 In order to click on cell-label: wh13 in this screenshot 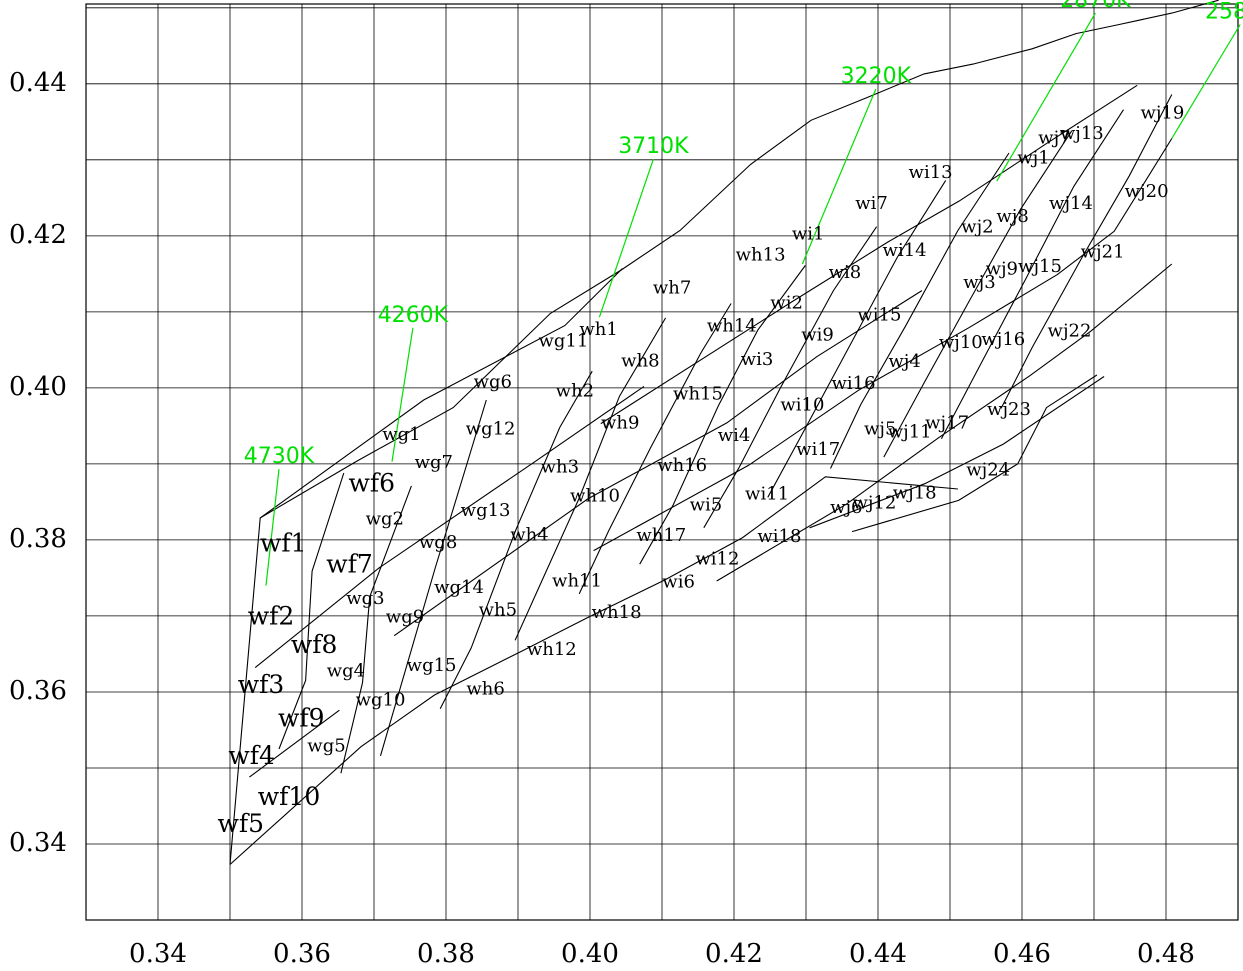, I will do `click(761, 255)`.